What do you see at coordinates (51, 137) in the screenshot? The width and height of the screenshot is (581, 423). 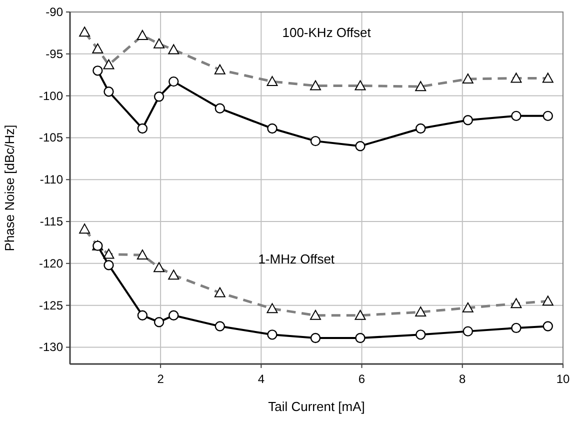 I see `y-tick-label: -105` at bounding box center [51, 137].